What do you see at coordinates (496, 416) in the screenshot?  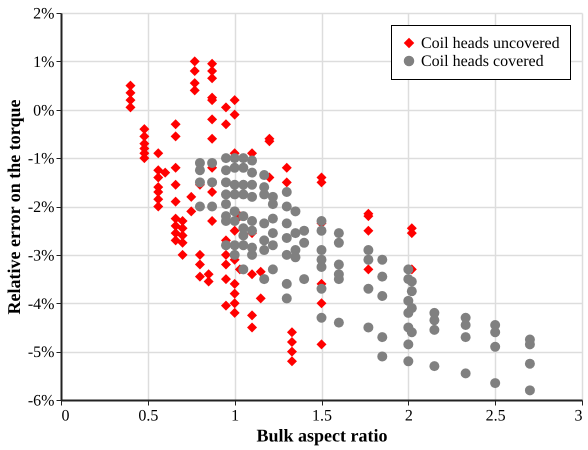 I see `x-tick-label: 2.5` at bounding box center [496, 416].